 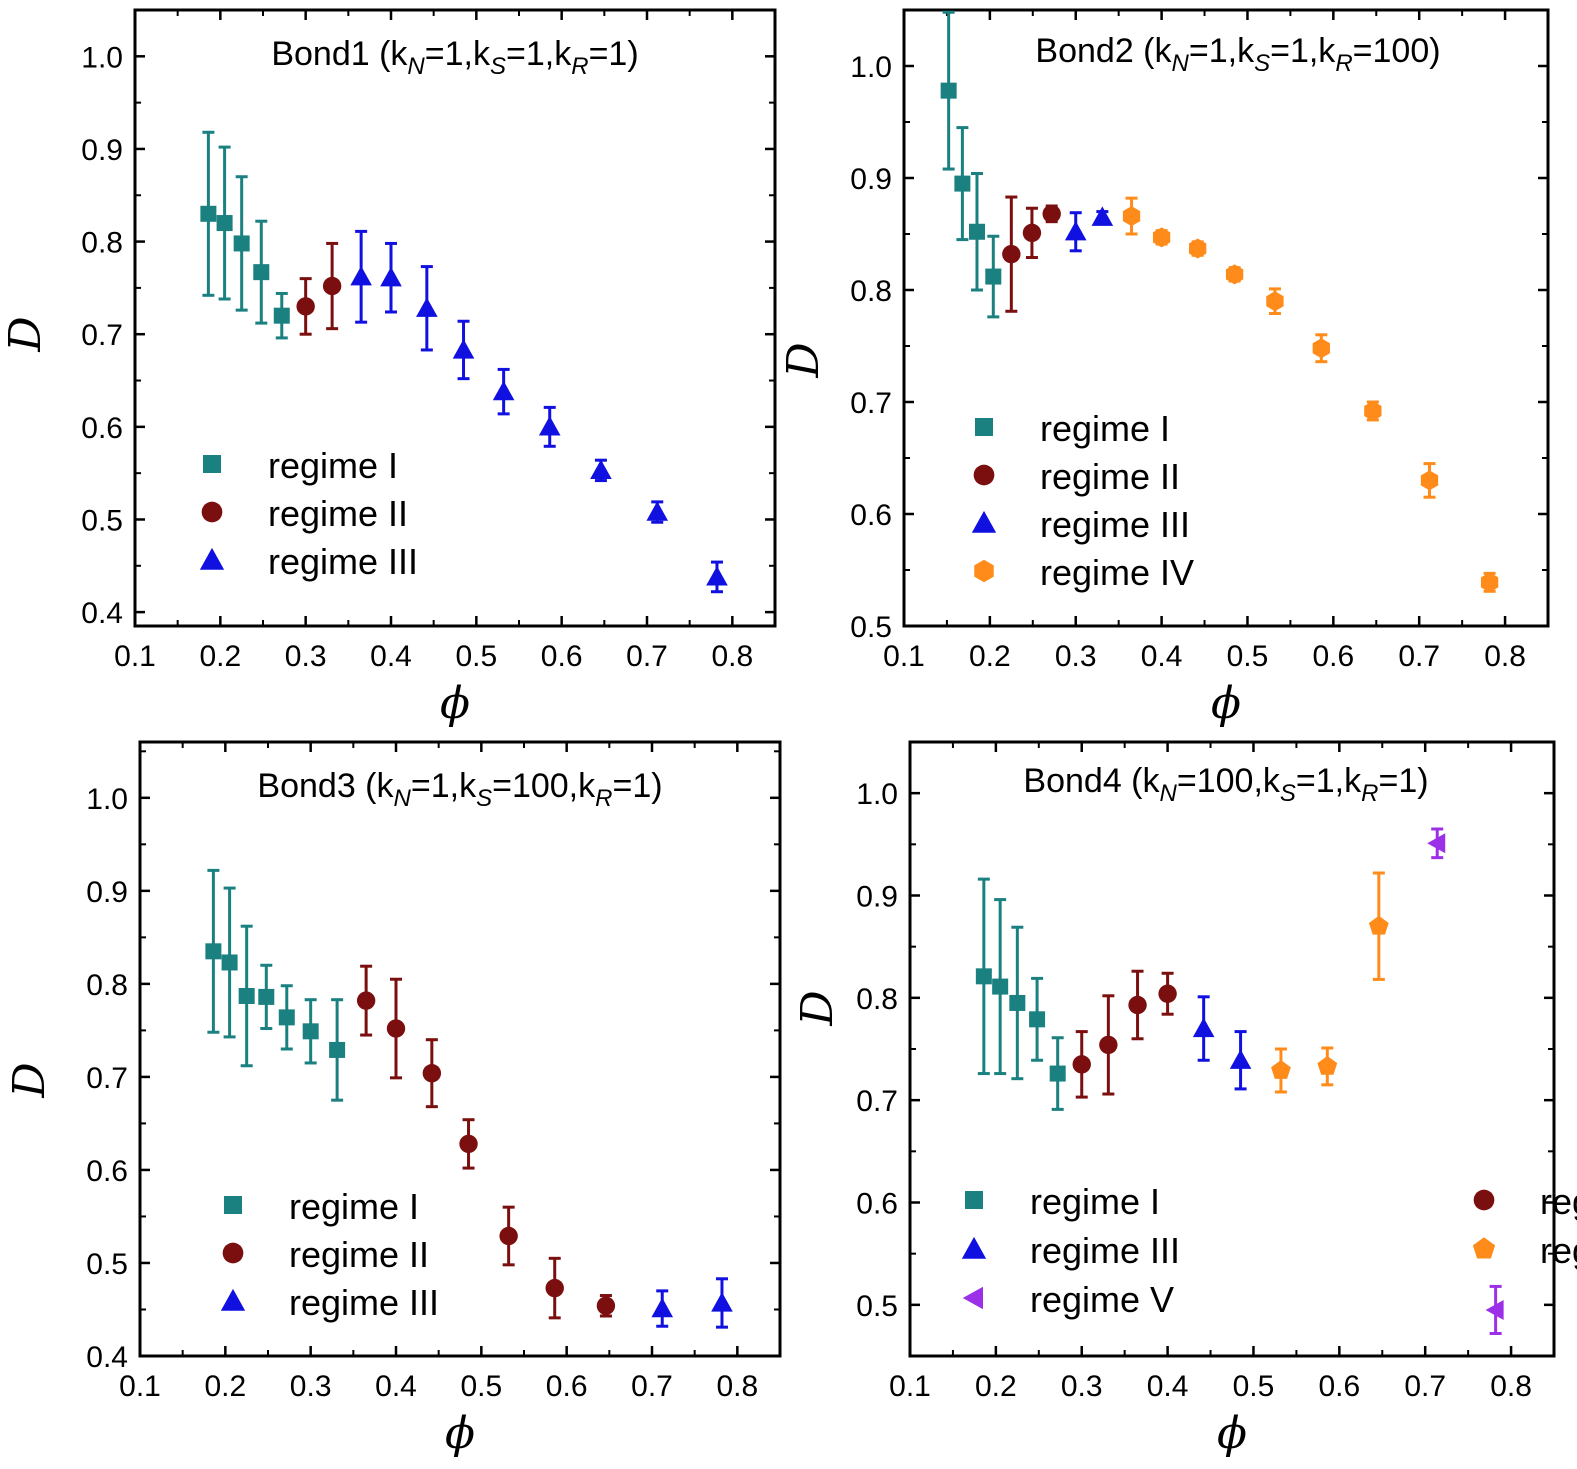 What do you see at coordinates (692, 1303) in the screenshot?
I see `series-regime-iii` at bounding box center [692, 1303].